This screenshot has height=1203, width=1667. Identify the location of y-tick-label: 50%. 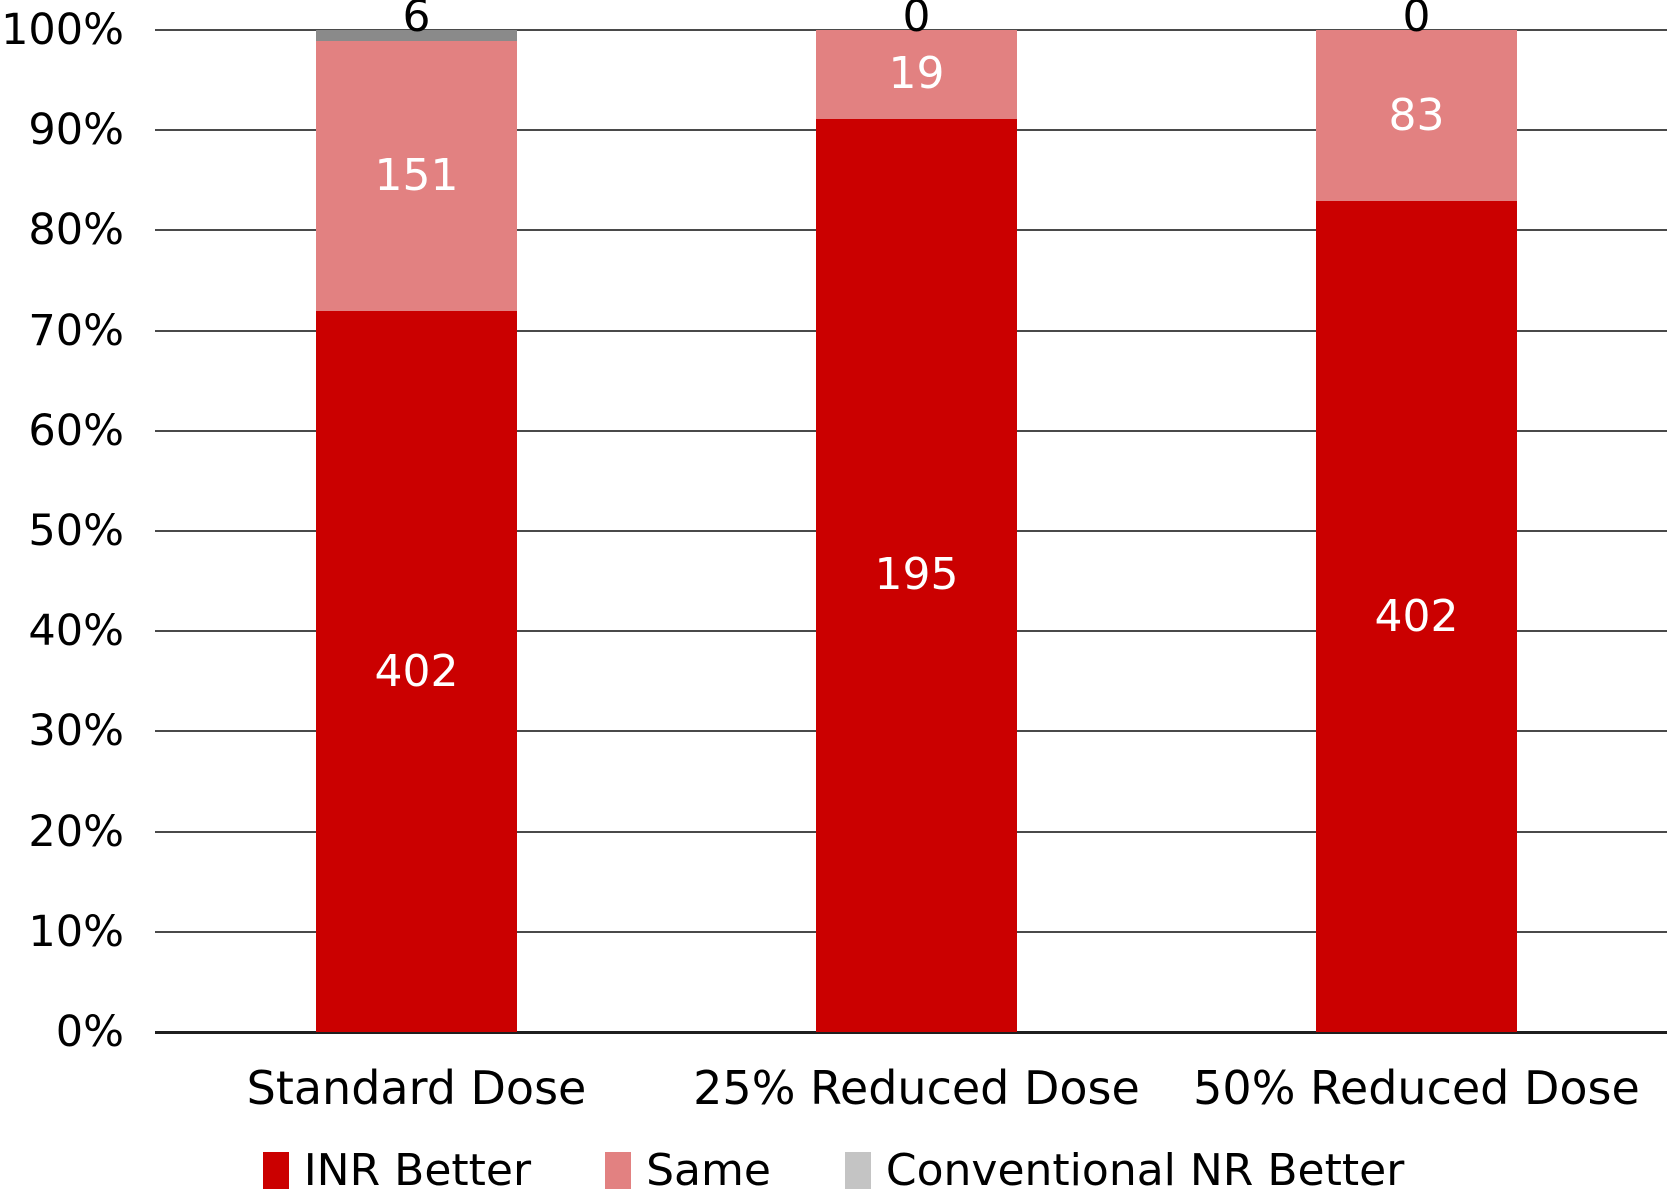
(76, 531).